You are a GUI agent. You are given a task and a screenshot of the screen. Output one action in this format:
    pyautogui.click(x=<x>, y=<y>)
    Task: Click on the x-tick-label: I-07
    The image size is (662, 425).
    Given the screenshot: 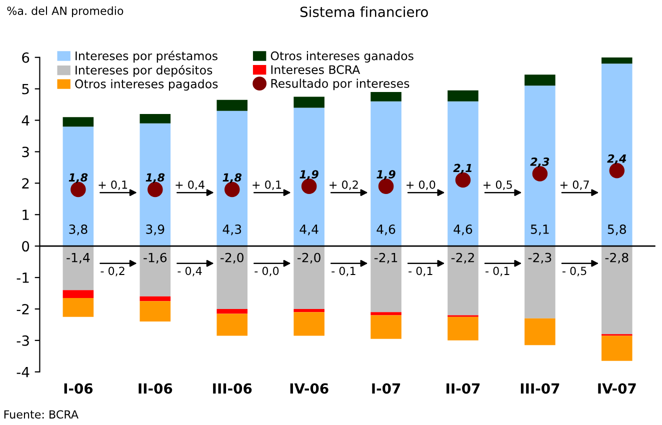 What is the action you would take?
    pyautogui.click(x=386, y=388)
    